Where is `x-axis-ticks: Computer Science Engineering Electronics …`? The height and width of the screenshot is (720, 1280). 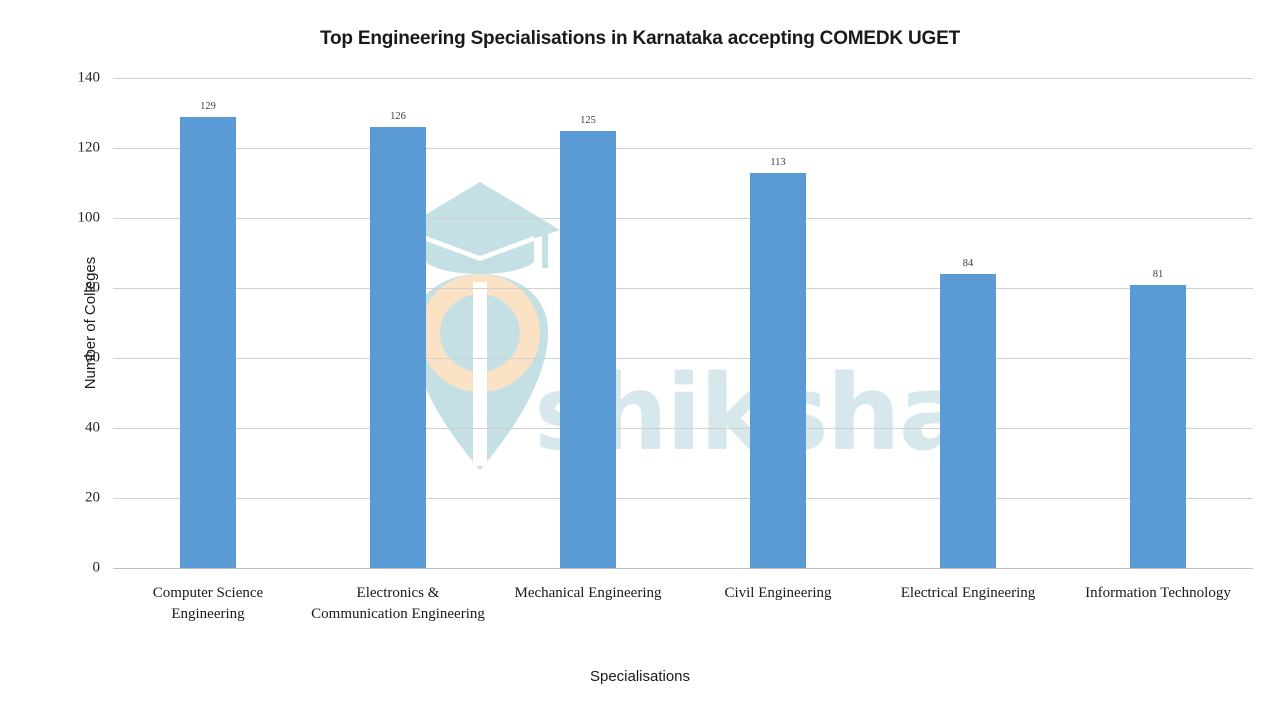 x-axis-ticks: Computer Science Engineering Electronics … is located at coordinates (683, 628).